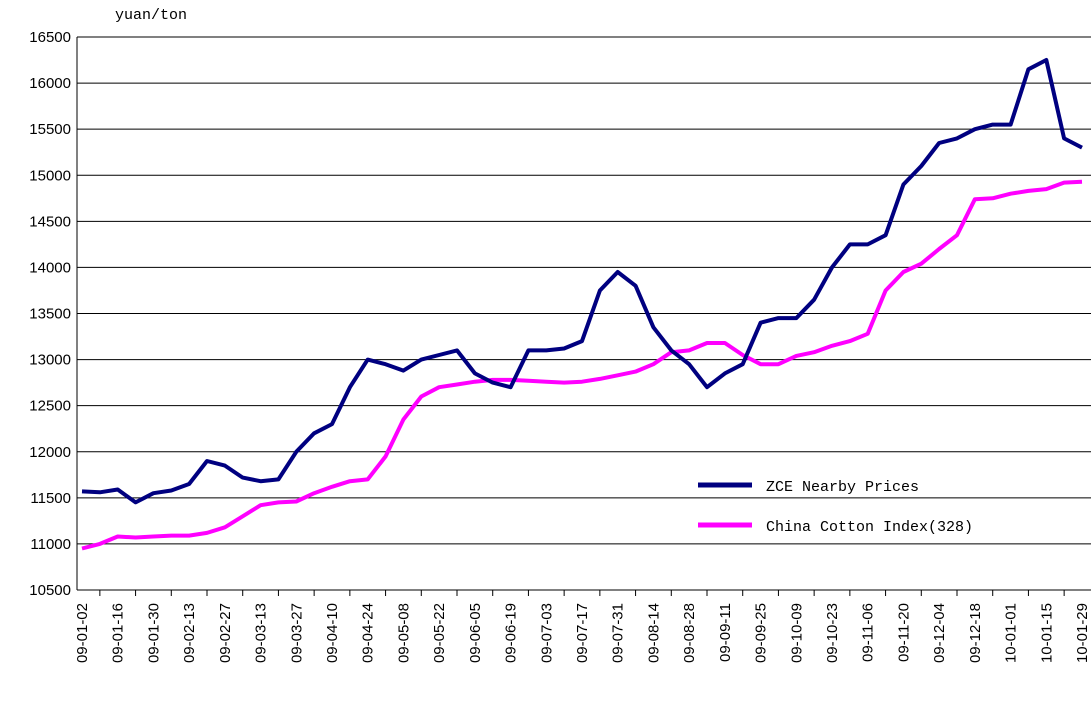 This screenshot has width=1091, height=706. Describe the element at coordinates (225, 633) in the screenshot. I see `x-tick-label: 09-02-27` at that location.